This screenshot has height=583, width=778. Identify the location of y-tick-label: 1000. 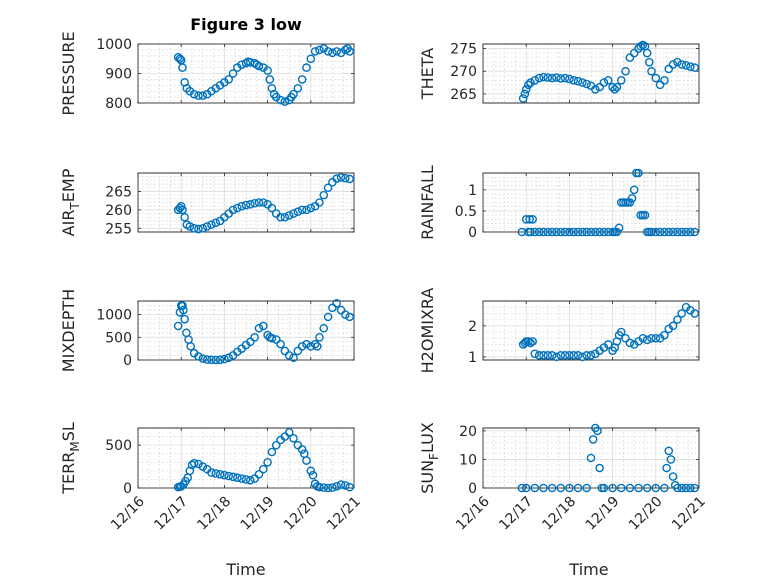
(114, 316).